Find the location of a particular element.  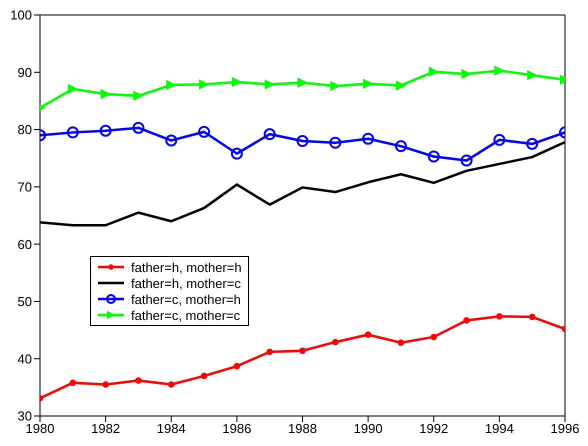

x-tick-label: 1980 is located at coordinates (40, 428).